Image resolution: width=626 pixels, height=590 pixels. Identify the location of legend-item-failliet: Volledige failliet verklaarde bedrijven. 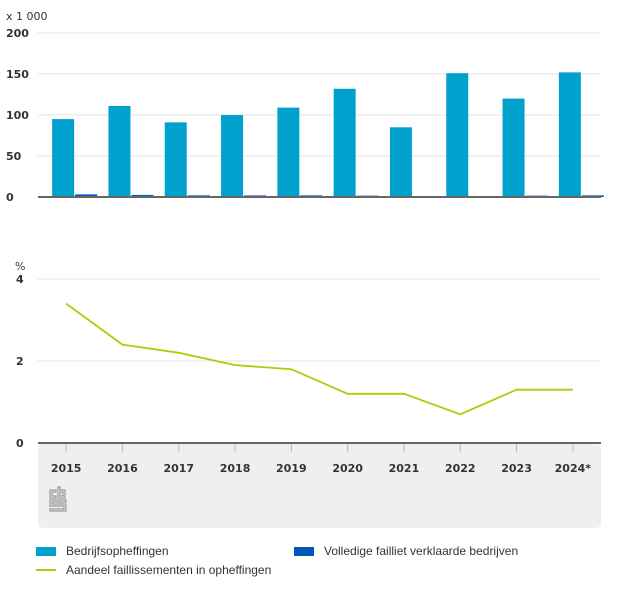
(406, 551).